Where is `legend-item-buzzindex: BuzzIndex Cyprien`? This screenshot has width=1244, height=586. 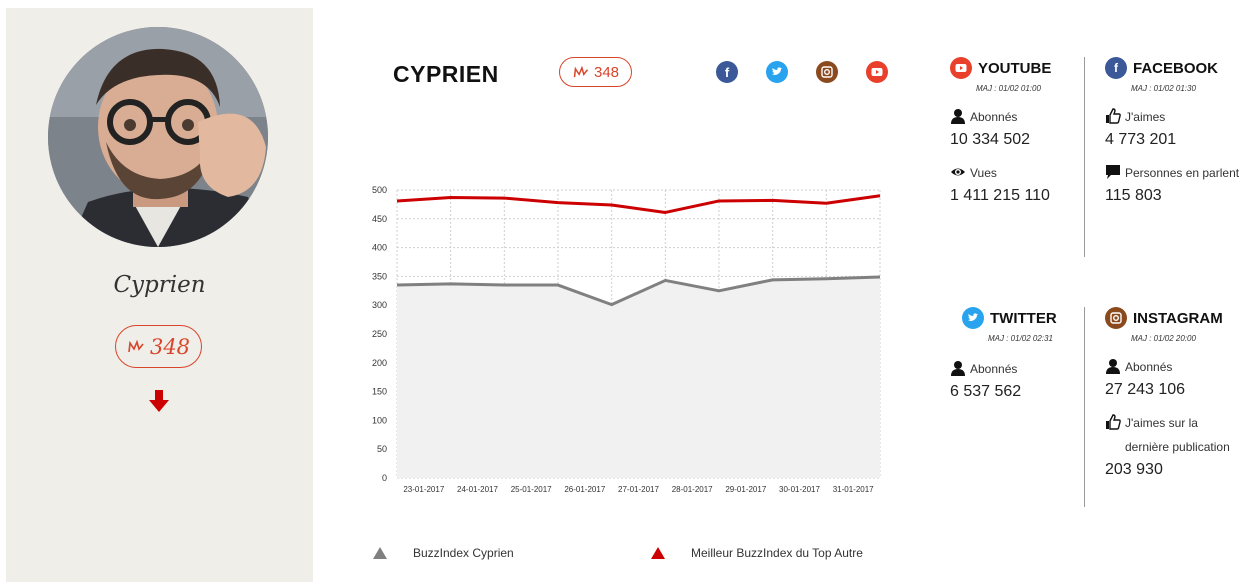 legend-item-buzzindex: BuzzIndex Cyprien is located at coordinates (443, 553).